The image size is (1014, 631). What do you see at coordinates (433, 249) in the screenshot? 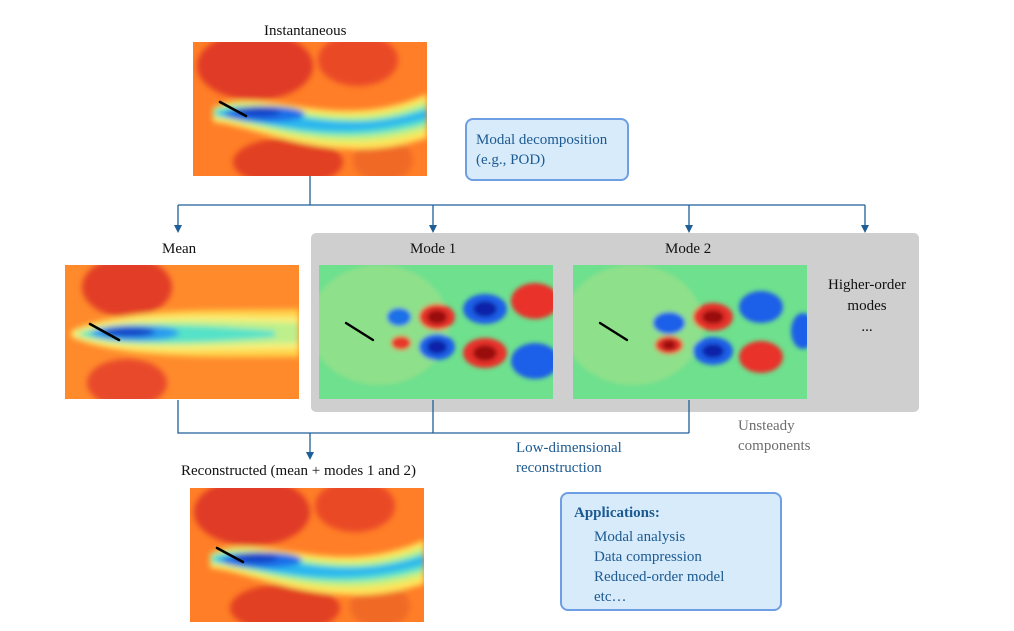
I see `mode1-label: Mode 1` at bounding box center [433, 249].